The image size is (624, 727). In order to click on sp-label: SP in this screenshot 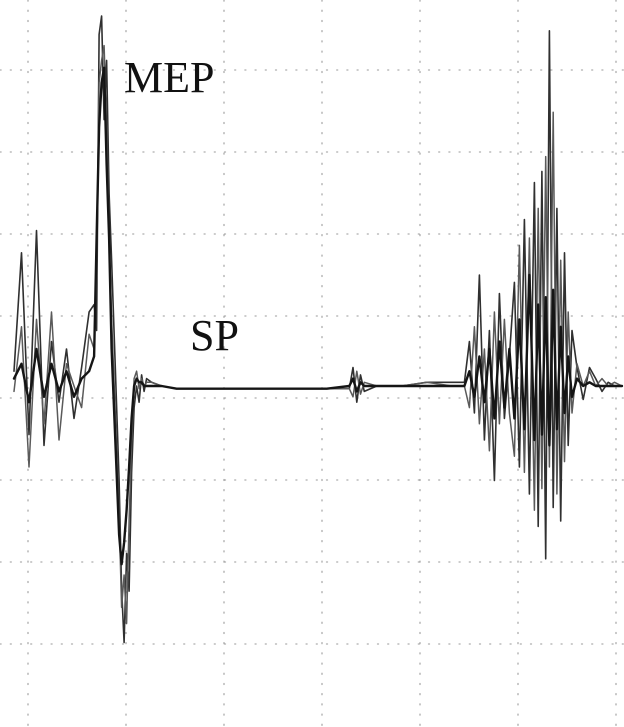, I will do `click(214, 335)`.